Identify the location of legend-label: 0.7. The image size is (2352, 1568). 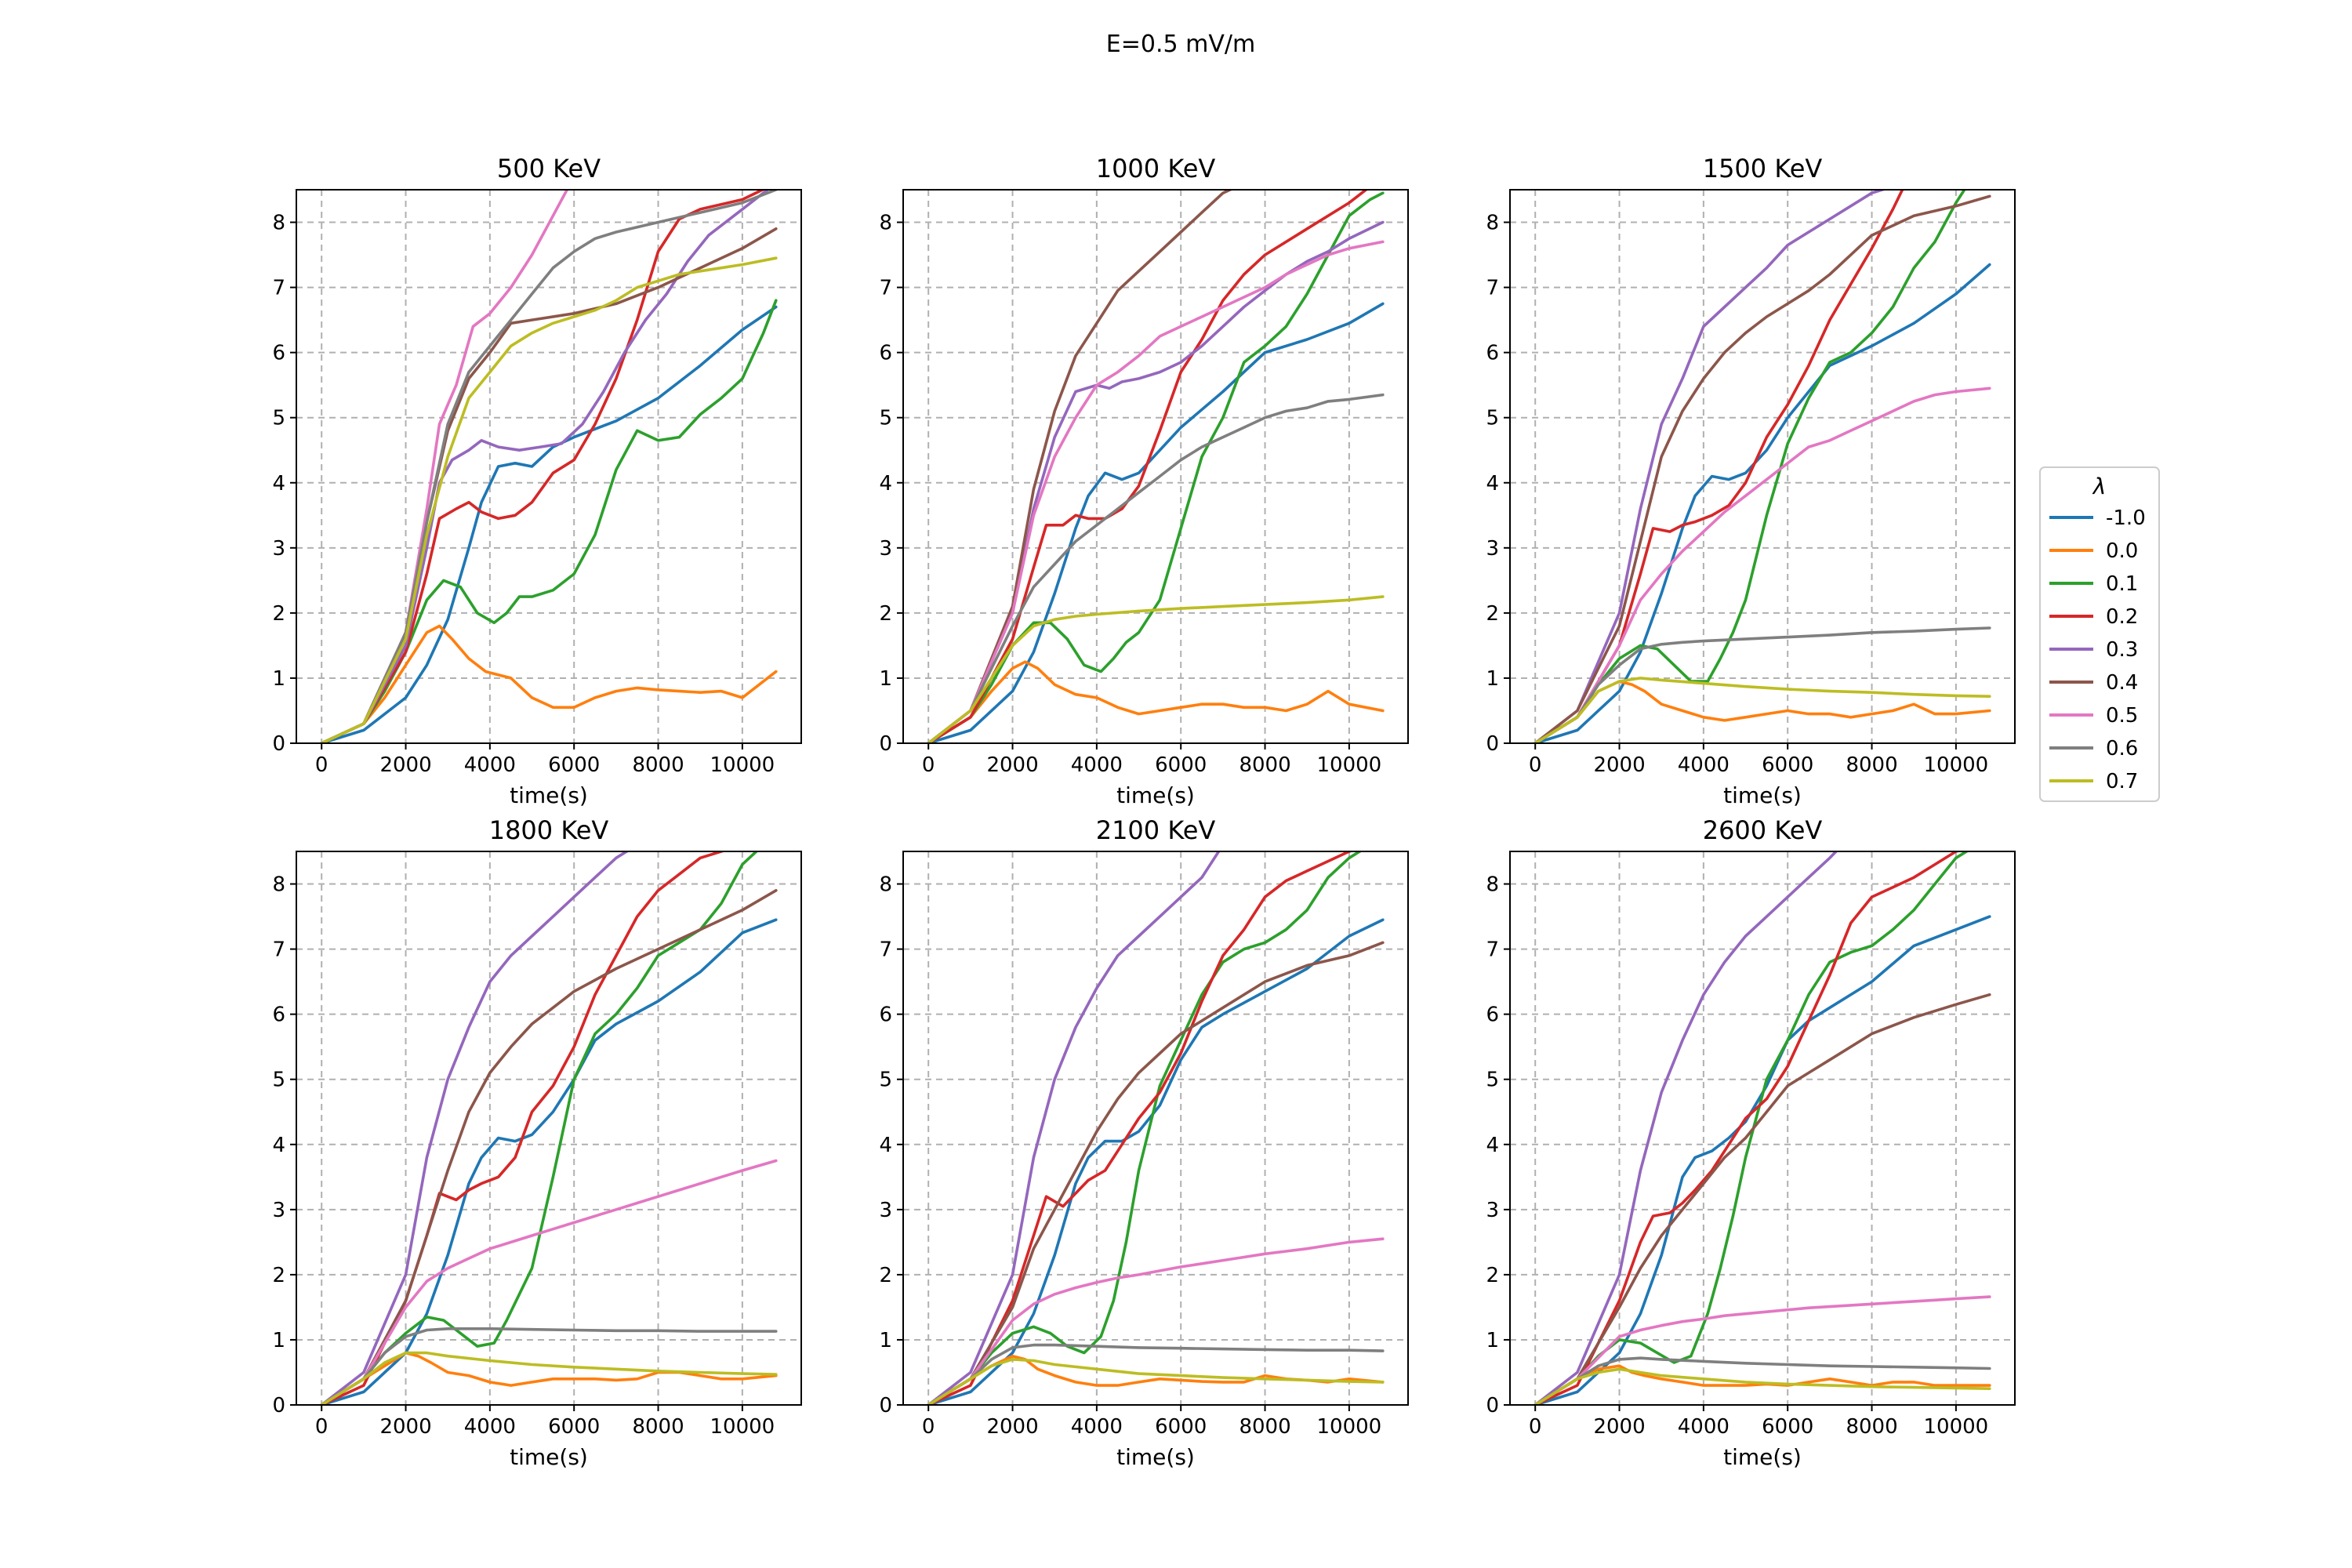
(2122, 781).